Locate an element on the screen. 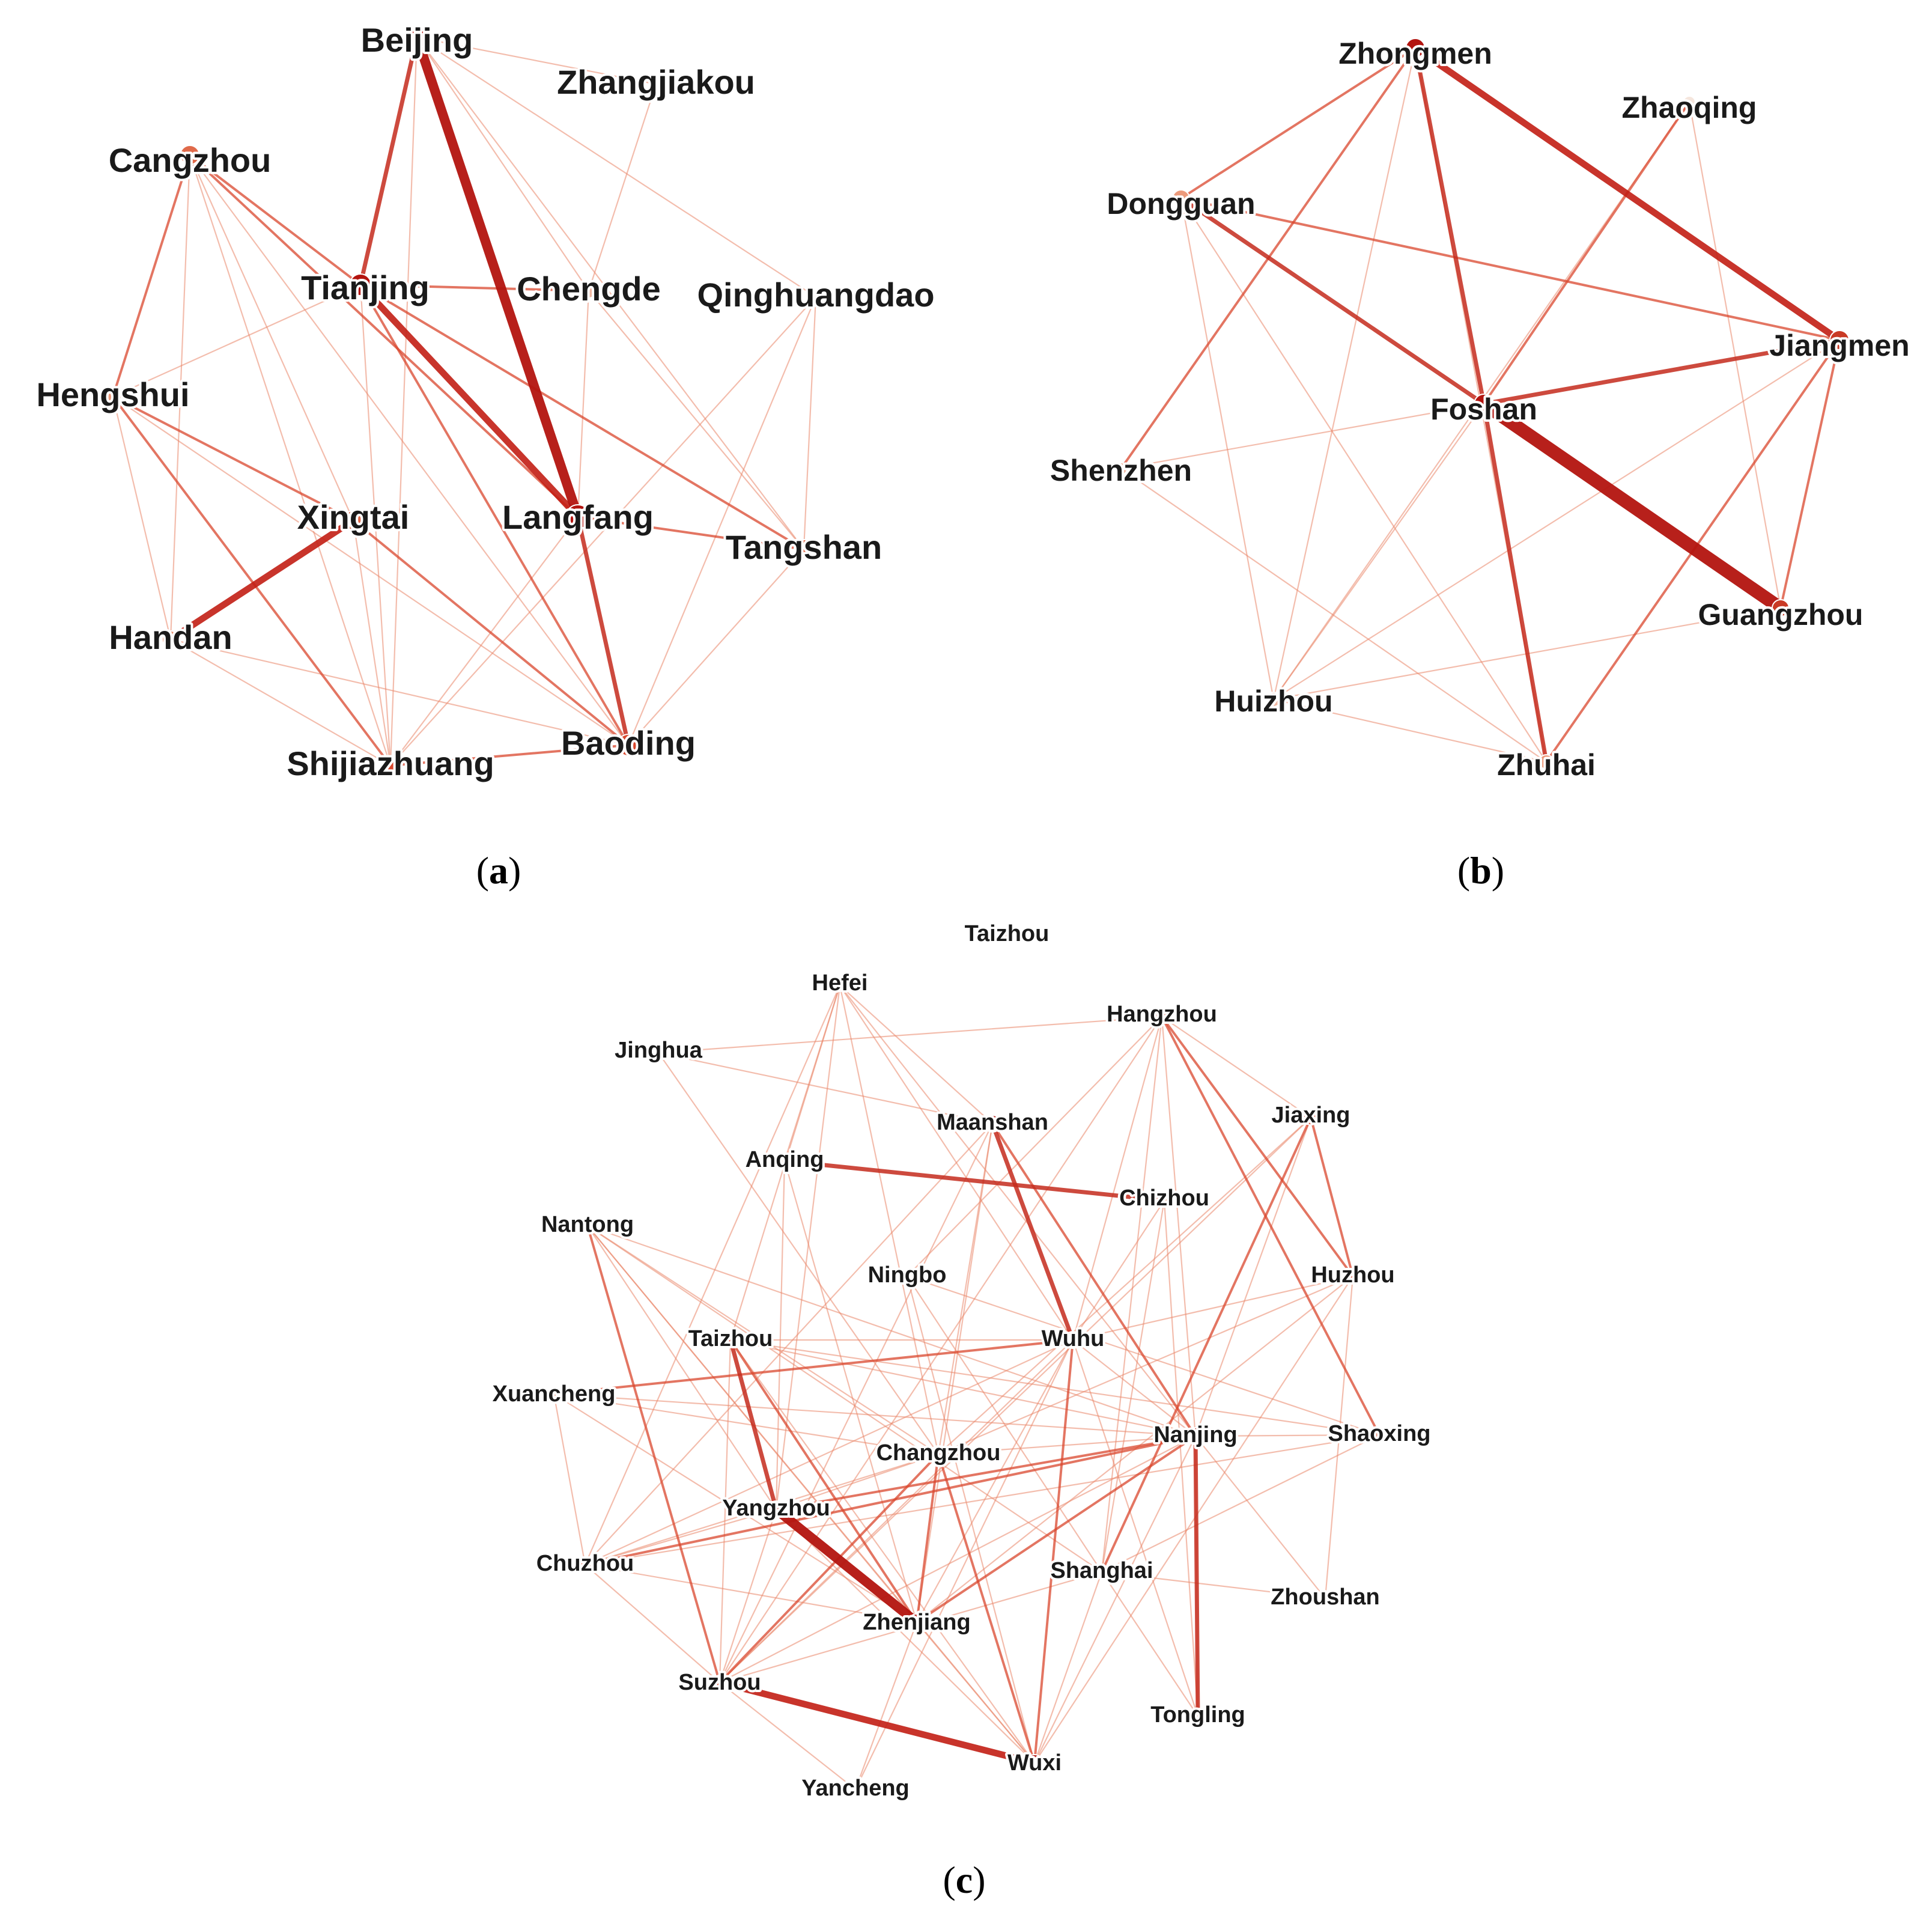  node-label-shanghai: Shanghai is located at coordinates (1101, 1570).